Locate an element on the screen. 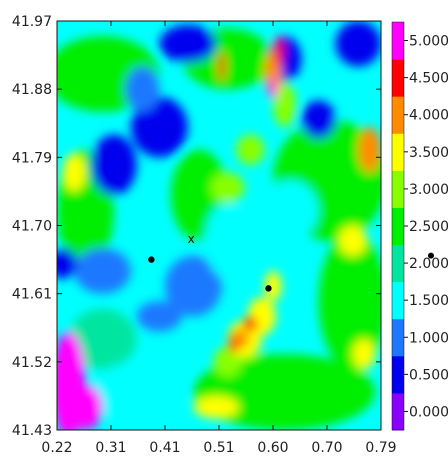 This screenshot has height=463, width=448. colorbar-tick-label: 5.000 is located at coordinates (428, 42).